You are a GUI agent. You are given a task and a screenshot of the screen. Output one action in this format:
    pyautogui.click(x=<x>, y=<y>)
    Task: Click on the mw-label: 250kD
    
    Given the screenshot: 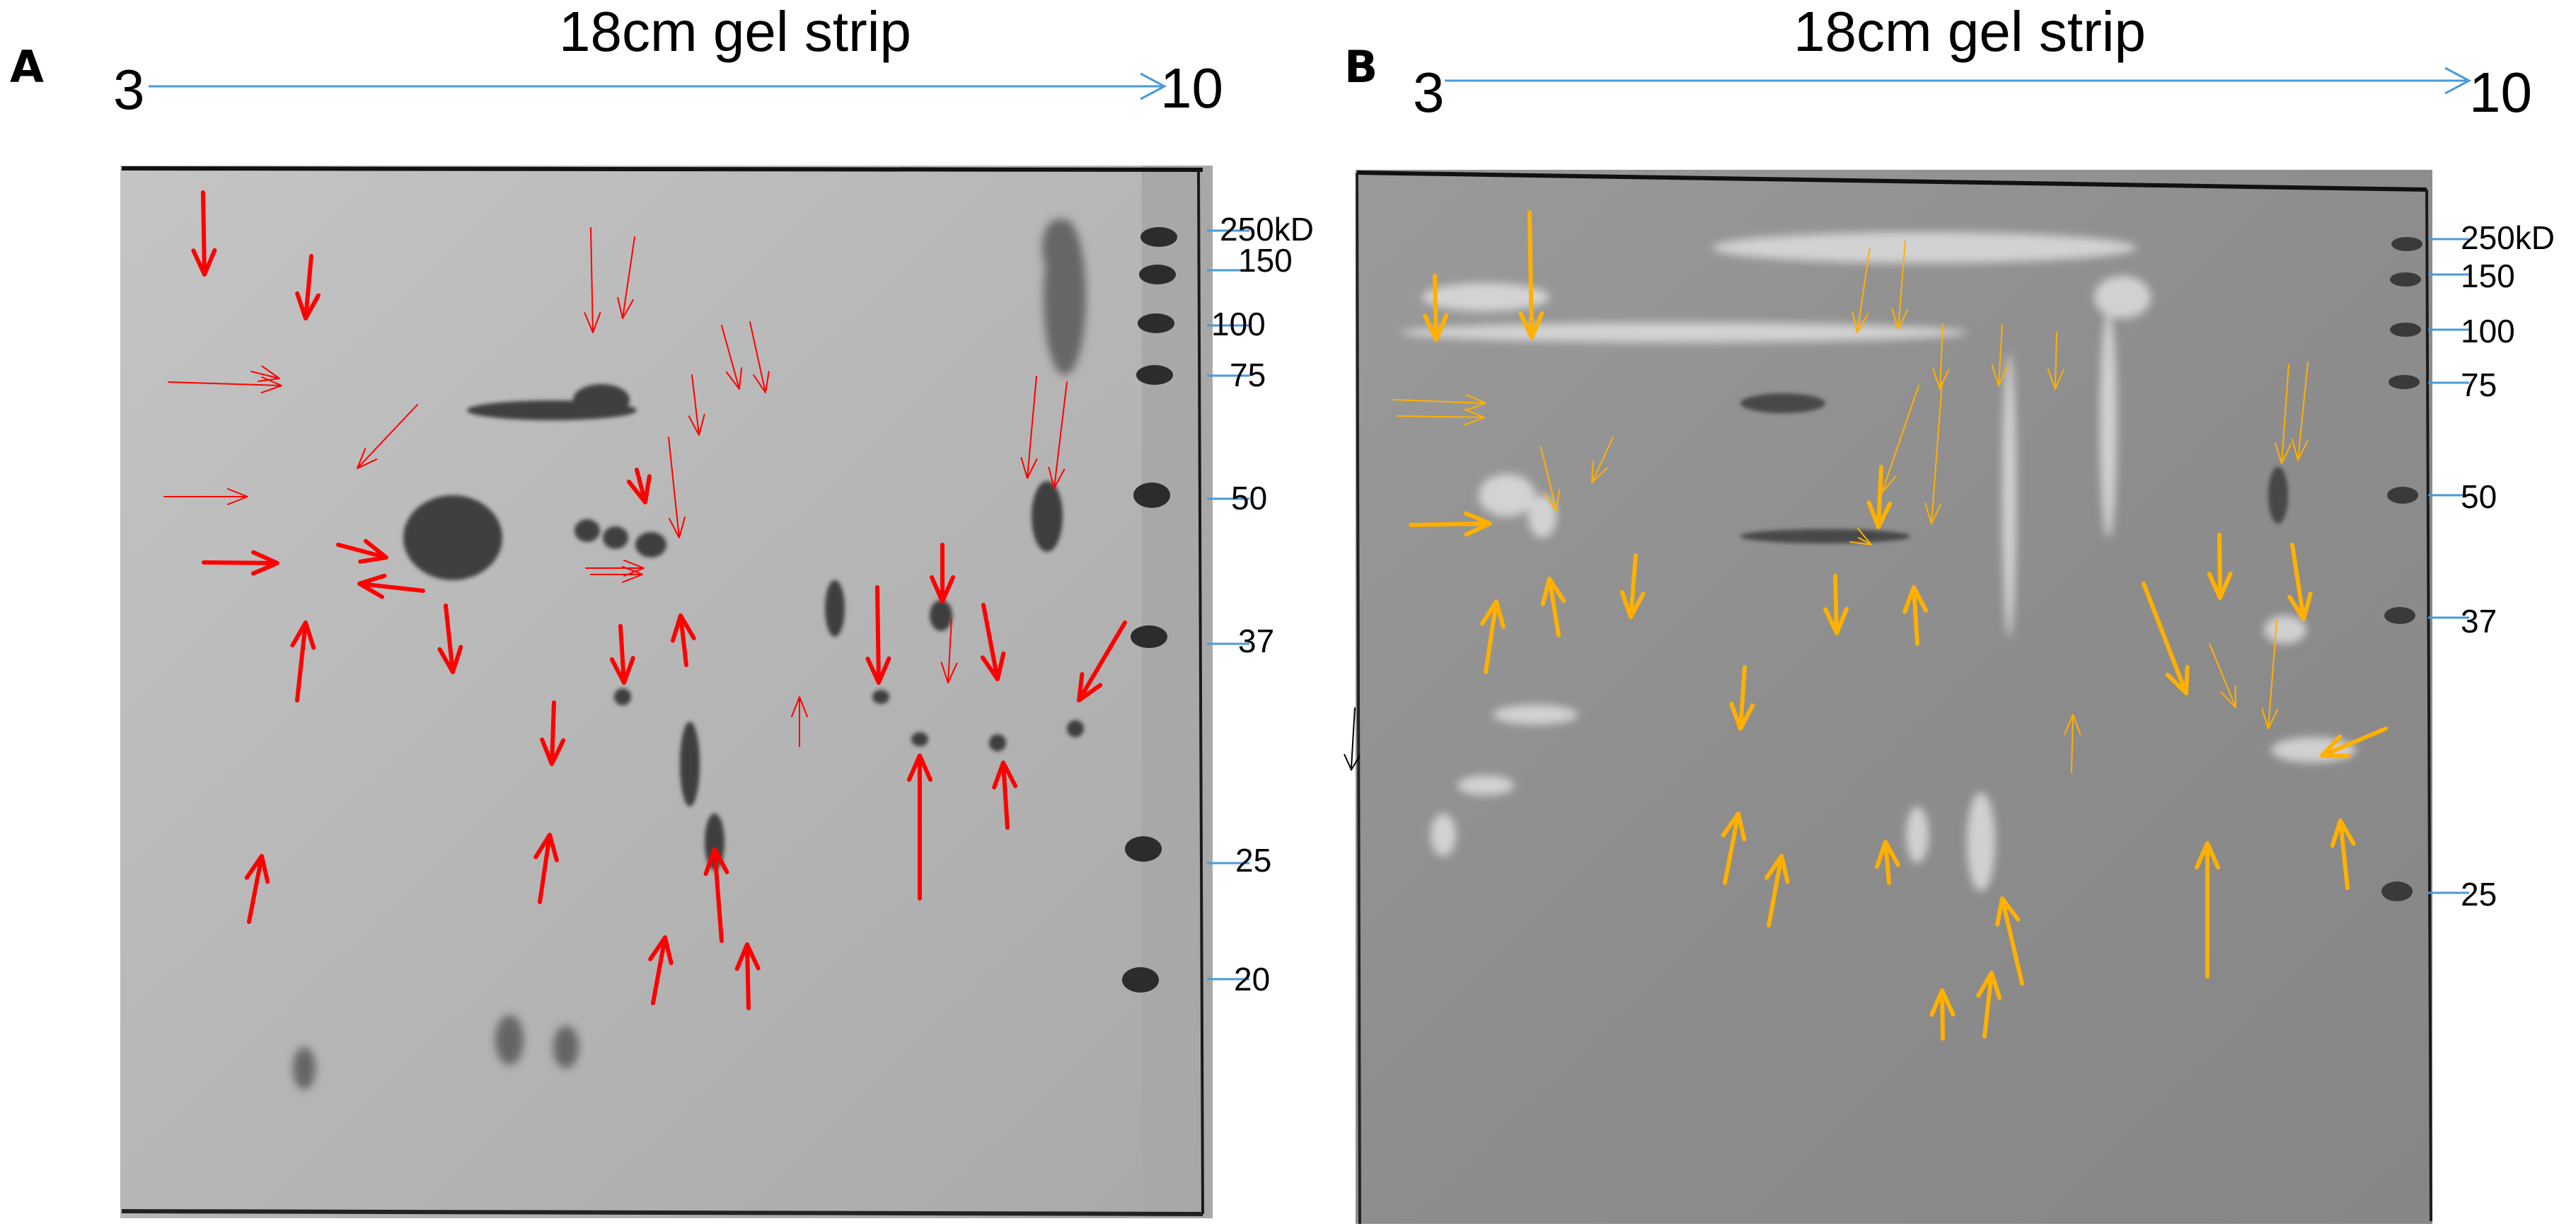 What is the action you would take?
    pyautogui.click(x=2508, y=237)
    